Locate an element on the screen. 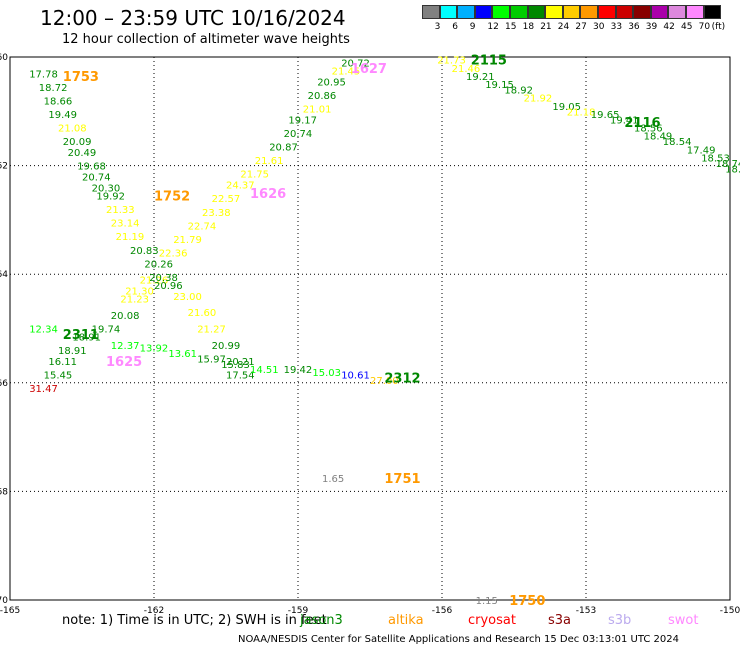 This screenshot has width=740, height=650. wave-height-value: 16.11 is located at coordinates (62, 362).